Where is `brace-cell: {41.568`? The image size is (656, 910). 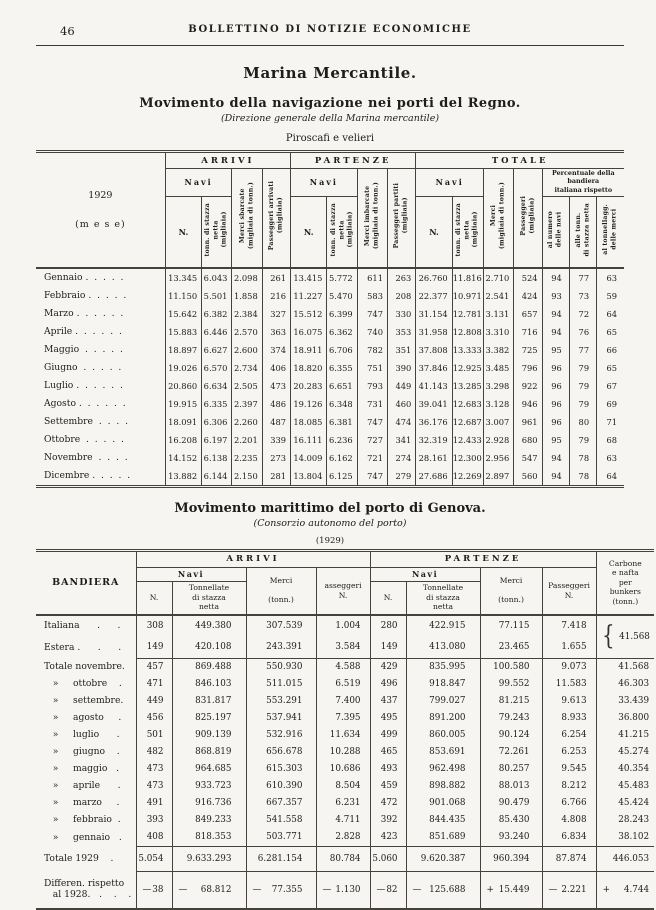
brace-cell: {41.568 is located at coordinates (625, 636).